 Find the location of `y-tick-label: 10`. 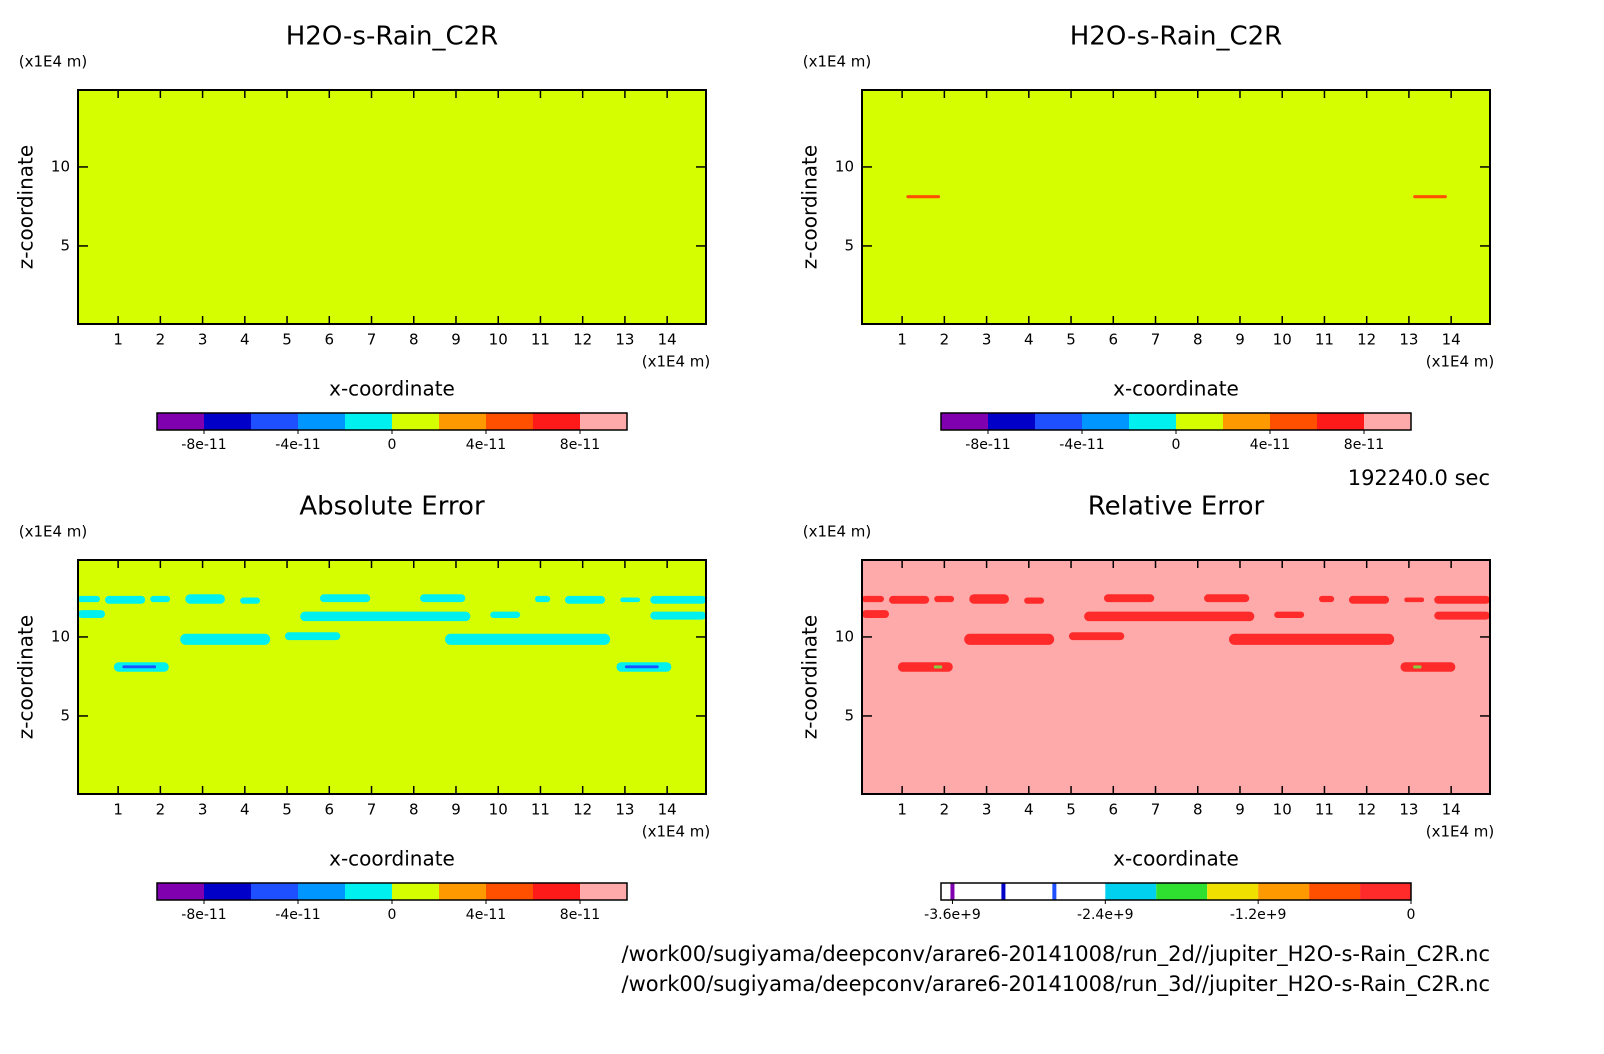

y-tick-label: 10 is located at coordinates (844, 166).